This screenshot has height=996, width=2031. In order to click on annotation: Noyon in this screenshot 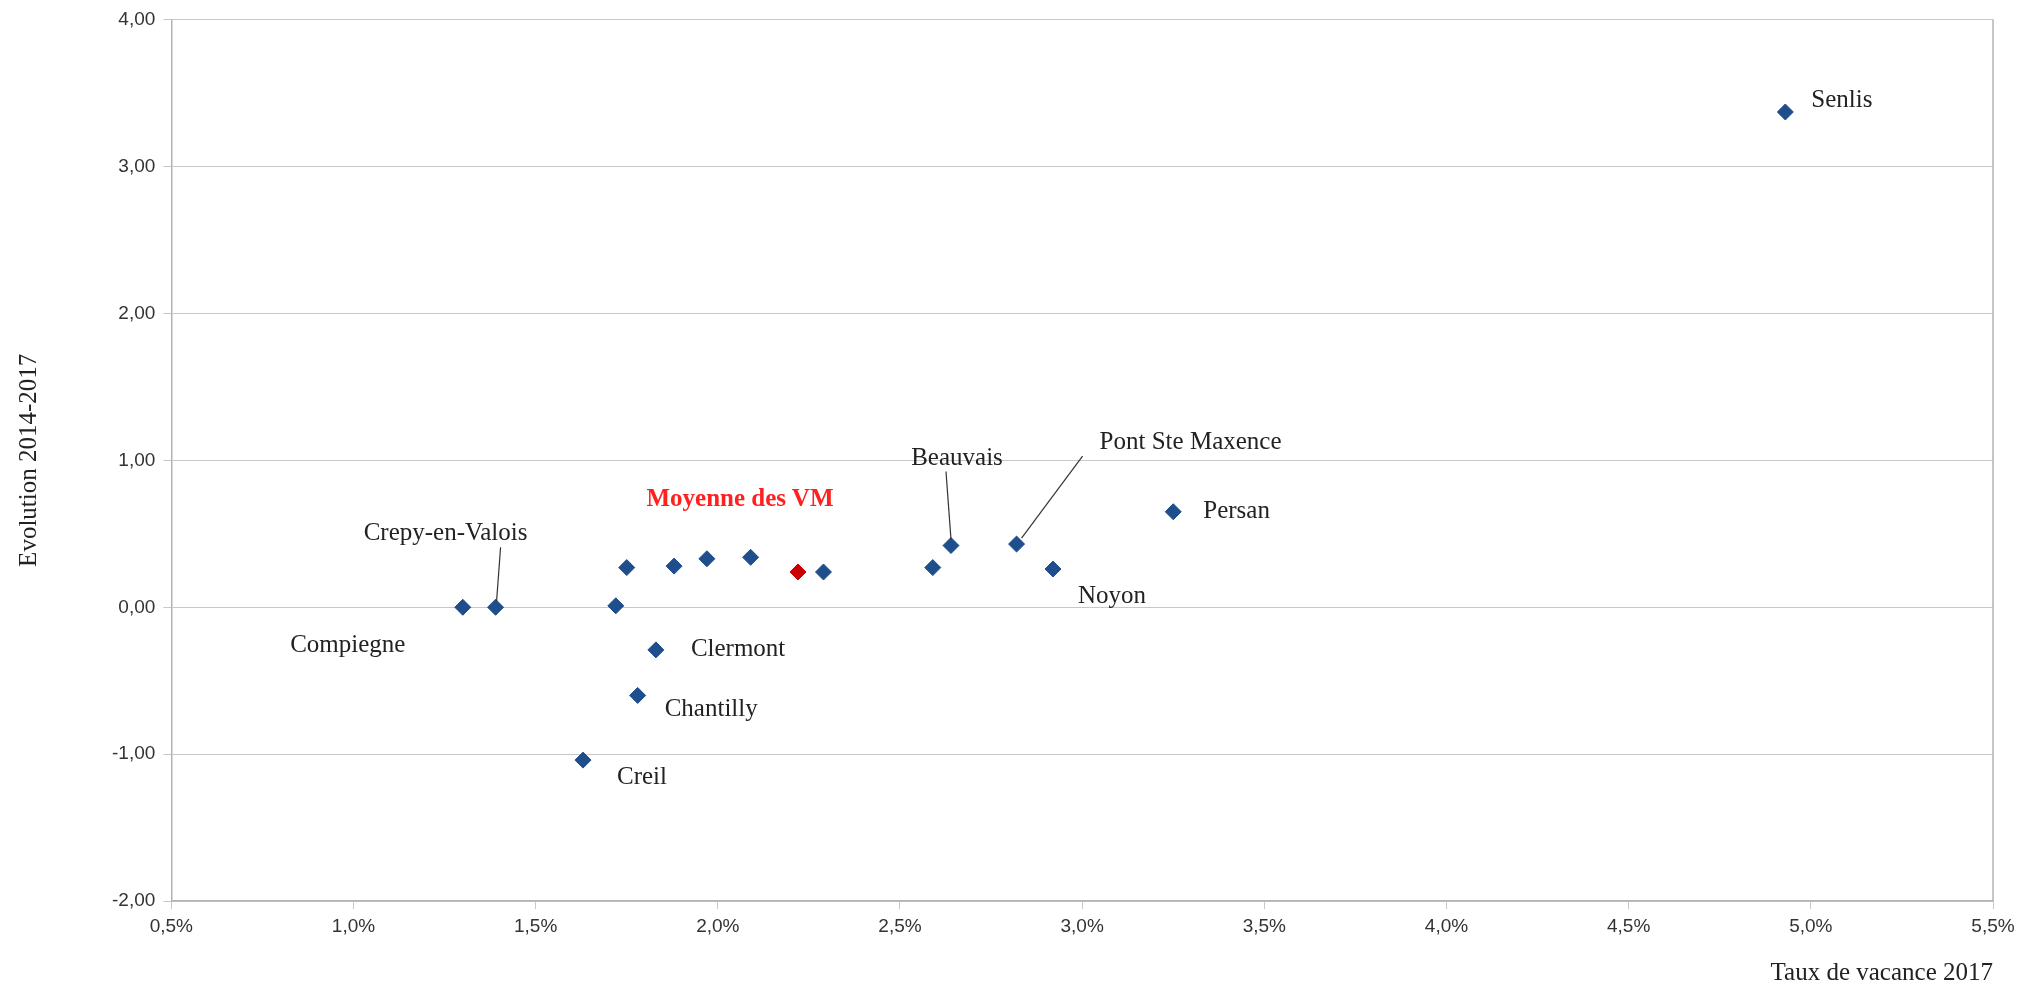, I will do `click(1112, 594)`.